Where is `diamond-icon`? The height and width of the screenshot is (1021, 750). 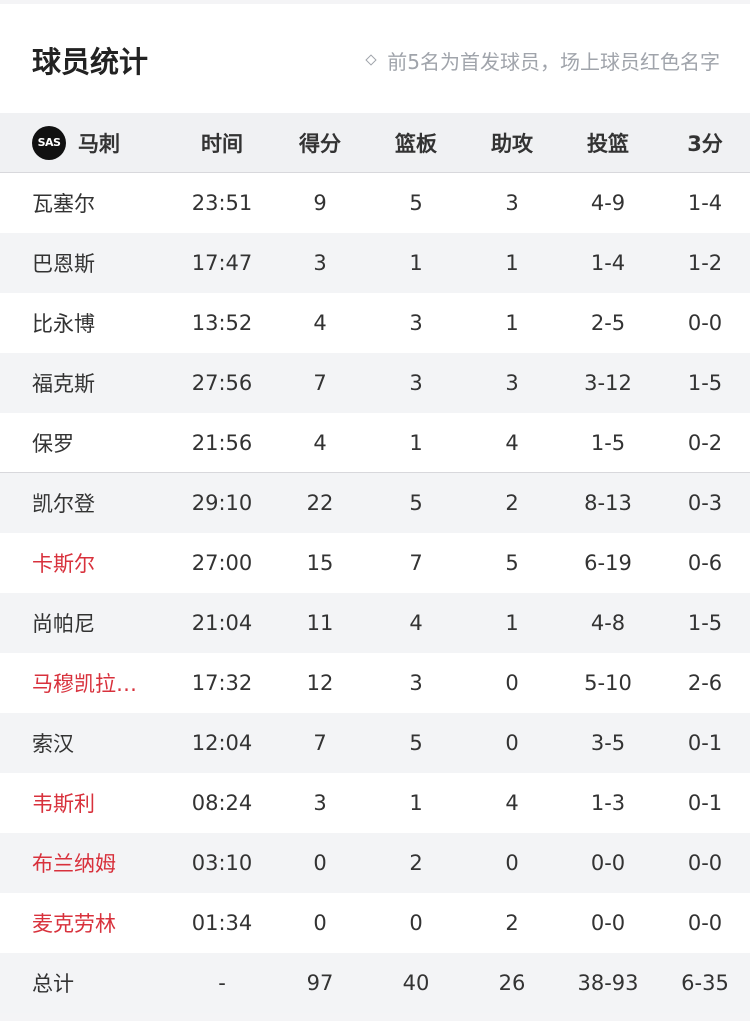 diamond-icon is located at coordinates (371, 60).